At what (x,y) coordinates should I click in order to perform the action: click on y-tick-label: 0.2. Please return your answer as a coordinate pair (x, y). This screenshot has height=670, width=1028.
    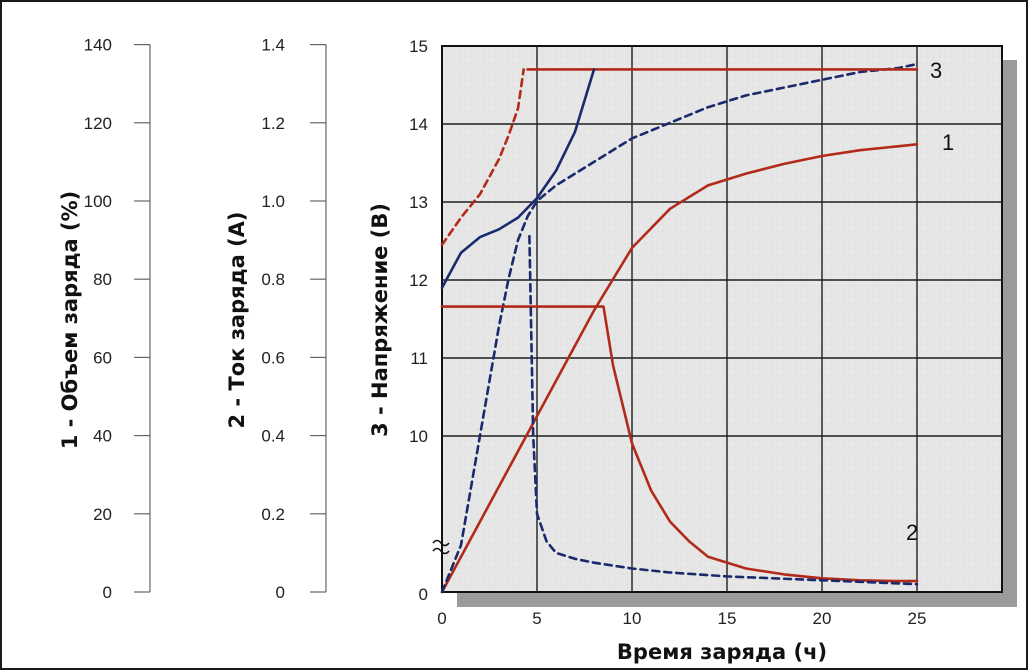
    Looking at the image, I should click on (273, 514).